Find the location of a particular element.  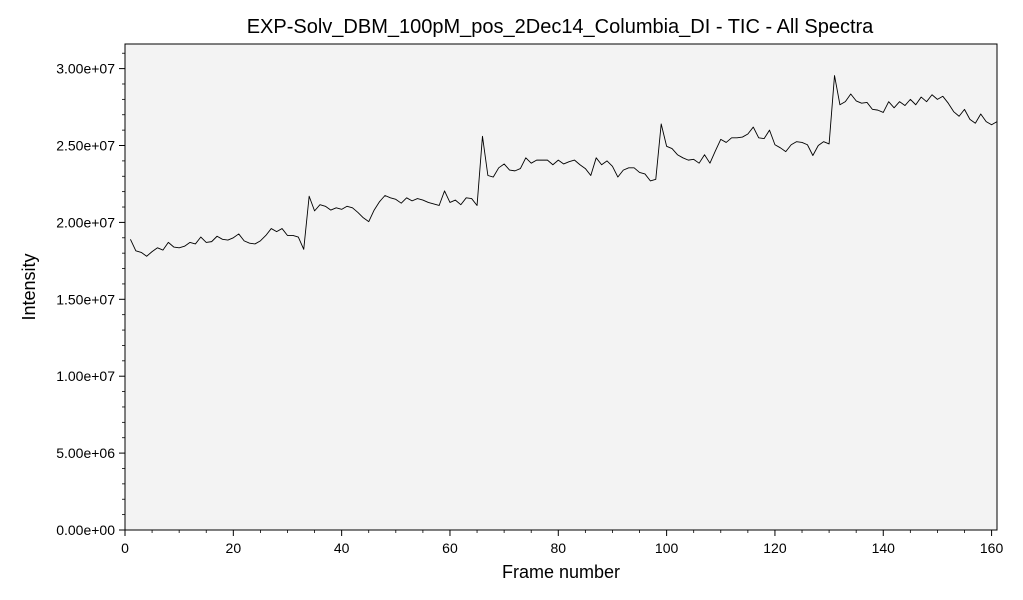

y-tick-label: 0.00e+00 is located at coordinates (85, 530).